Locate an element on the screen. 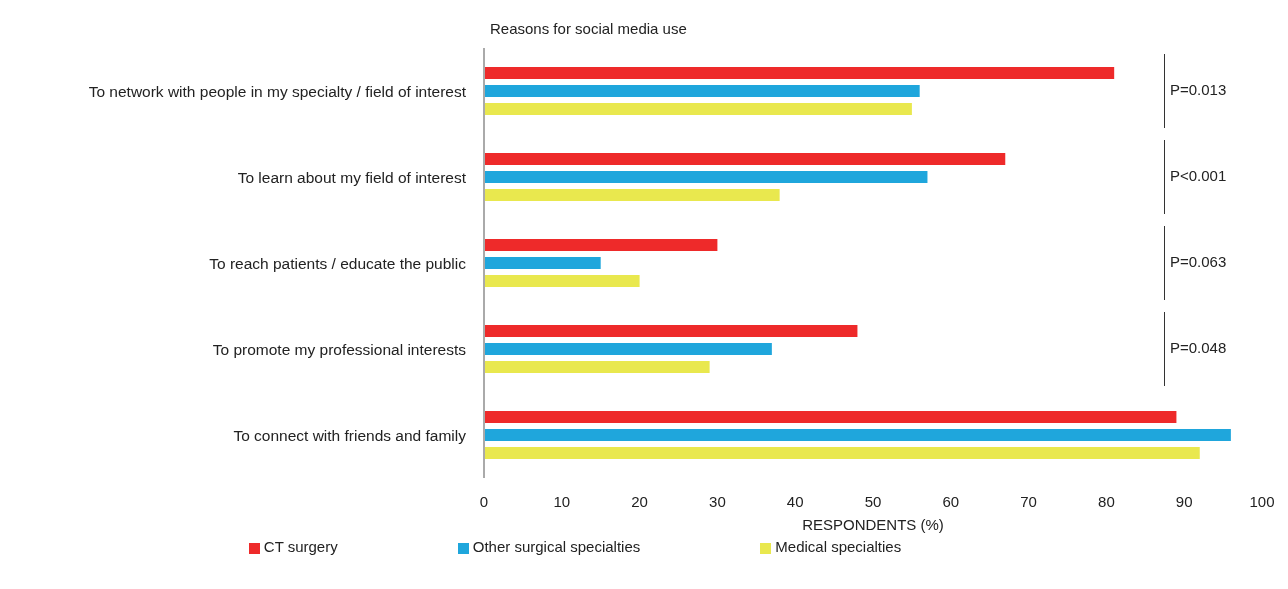 This screenshot has height=589, width=1288. legend-label: CT surgery is located at coordinates (300, 546).